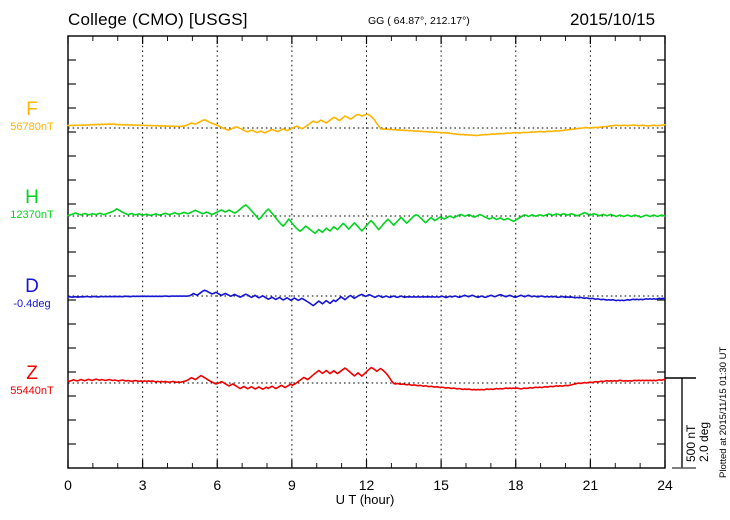  I want to click on trace-label-d: D -0.4deg, so click(32, 294).